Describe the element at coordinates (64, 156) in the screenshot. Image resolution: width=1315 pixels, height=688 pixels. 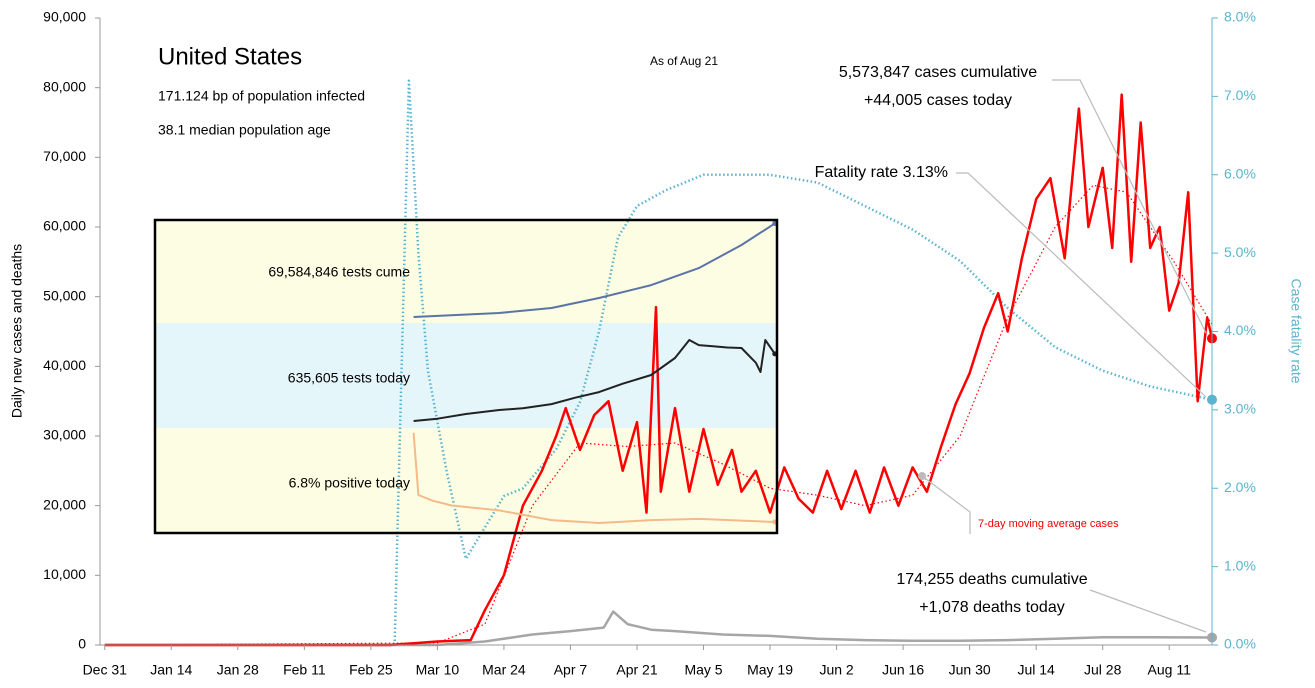
I see `y-tick-label: 70,000` at that location.